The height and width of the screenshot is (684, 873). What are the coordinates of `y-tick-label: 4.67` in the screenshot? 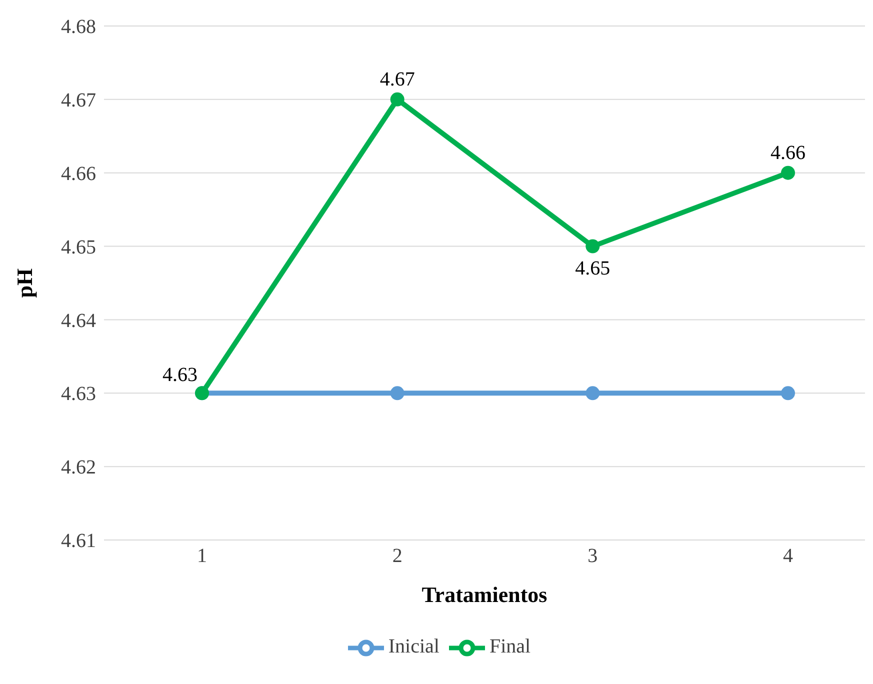 It's located at (78, 101).